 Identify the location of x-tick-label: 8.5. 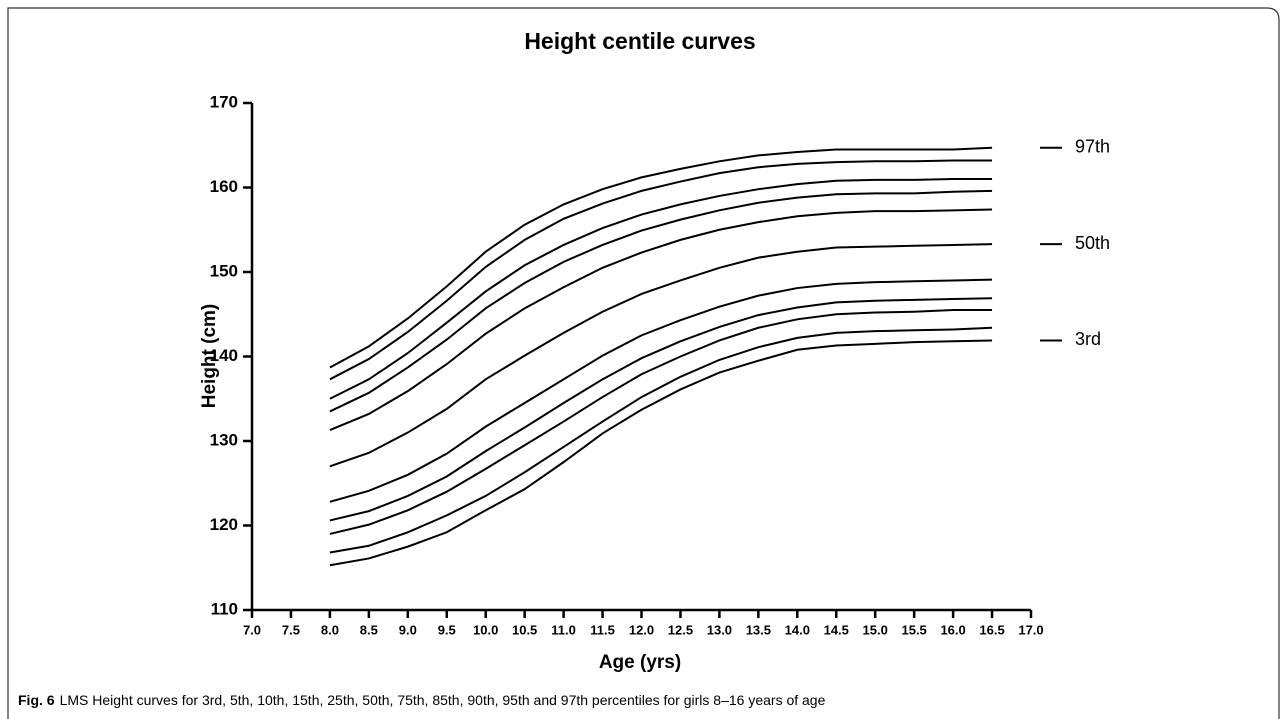
(369, 629).